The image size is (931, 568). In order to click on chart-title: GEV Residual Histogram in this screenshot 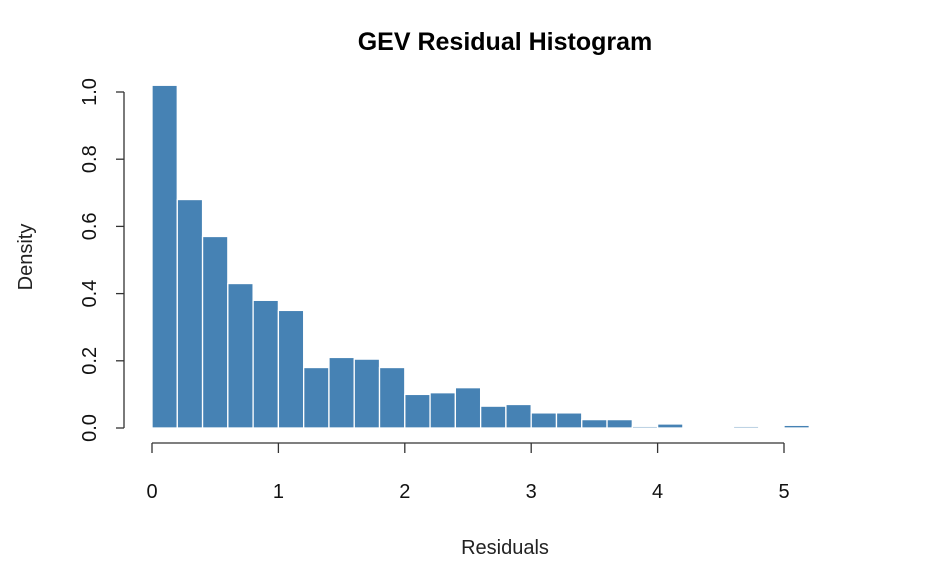, I will do `click(505, 42)`.